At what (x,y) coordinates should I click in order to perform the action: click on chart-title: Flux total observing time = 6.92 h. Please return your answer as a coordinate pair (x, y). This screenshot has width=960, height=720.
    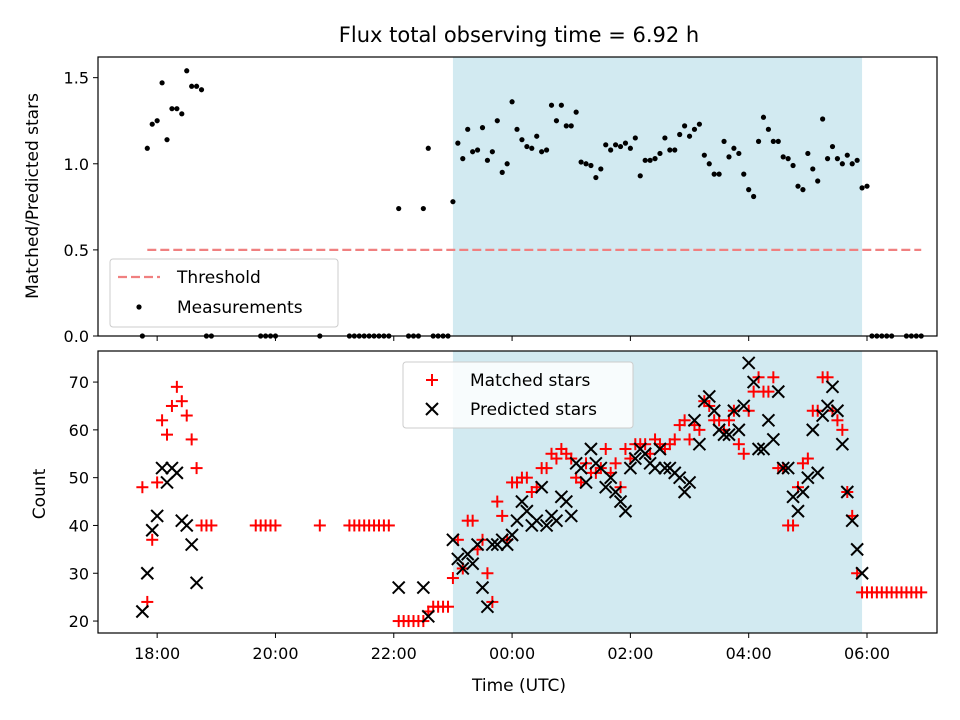
    Looking at the image, I should click on (519, 35).